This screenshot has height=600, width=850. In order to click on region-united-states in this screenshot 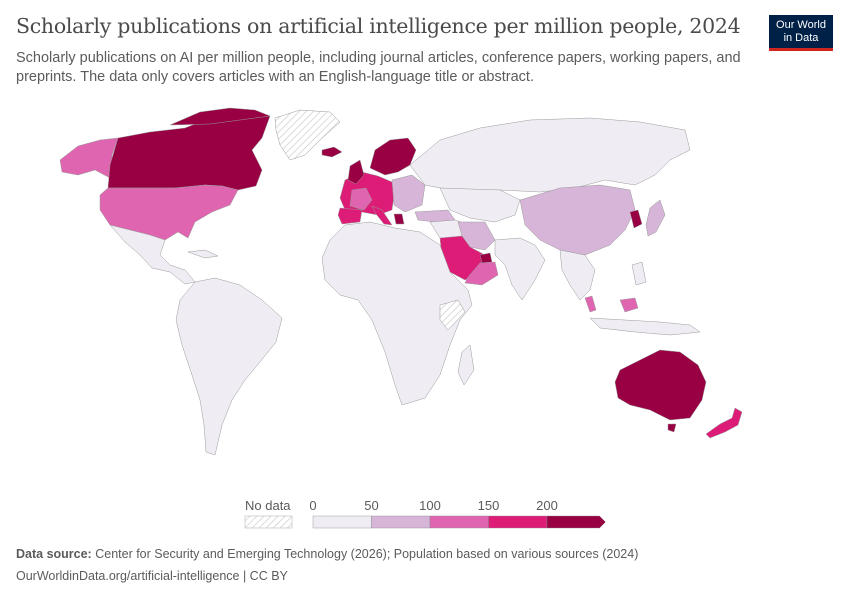, I will do `click(169, 212)`.